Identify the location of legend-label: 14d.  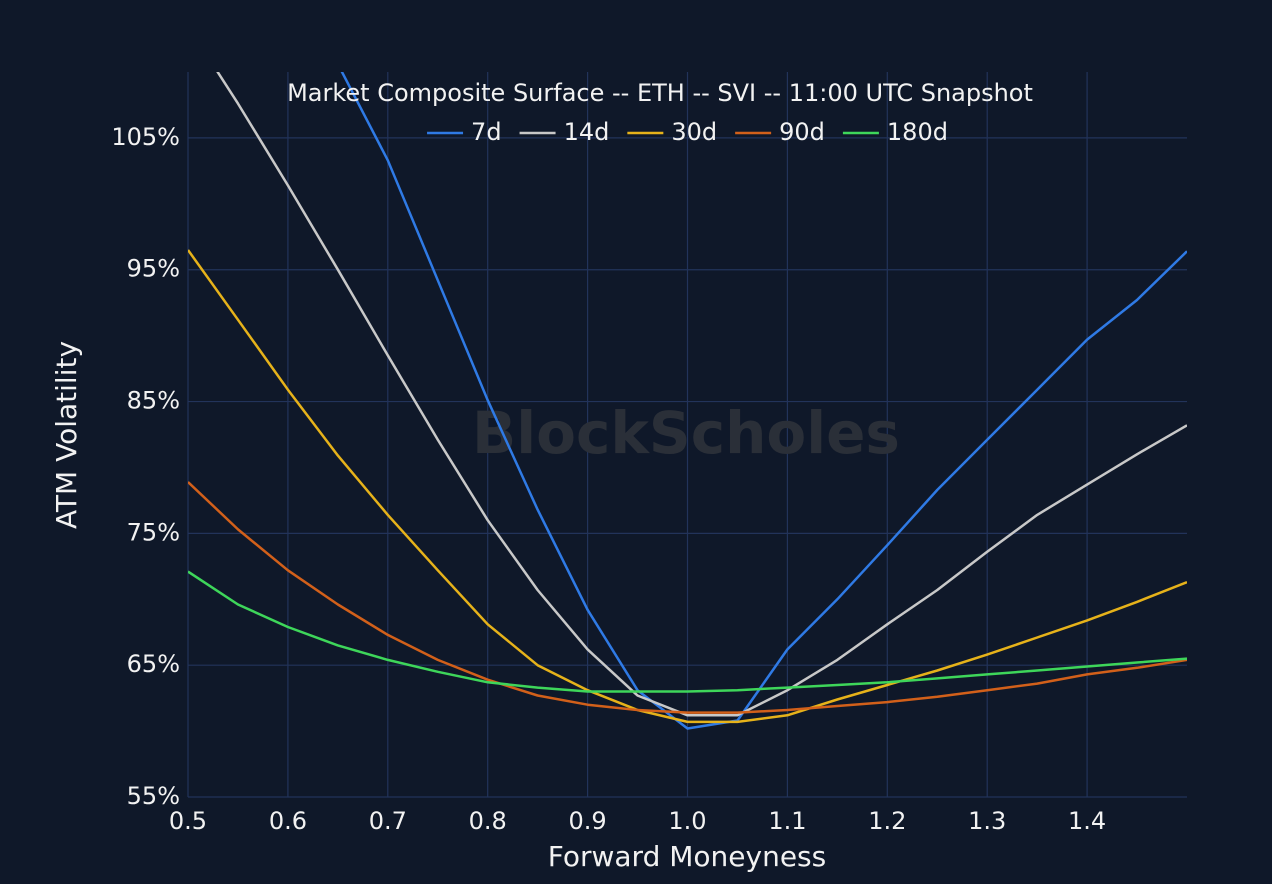
(587, 132).